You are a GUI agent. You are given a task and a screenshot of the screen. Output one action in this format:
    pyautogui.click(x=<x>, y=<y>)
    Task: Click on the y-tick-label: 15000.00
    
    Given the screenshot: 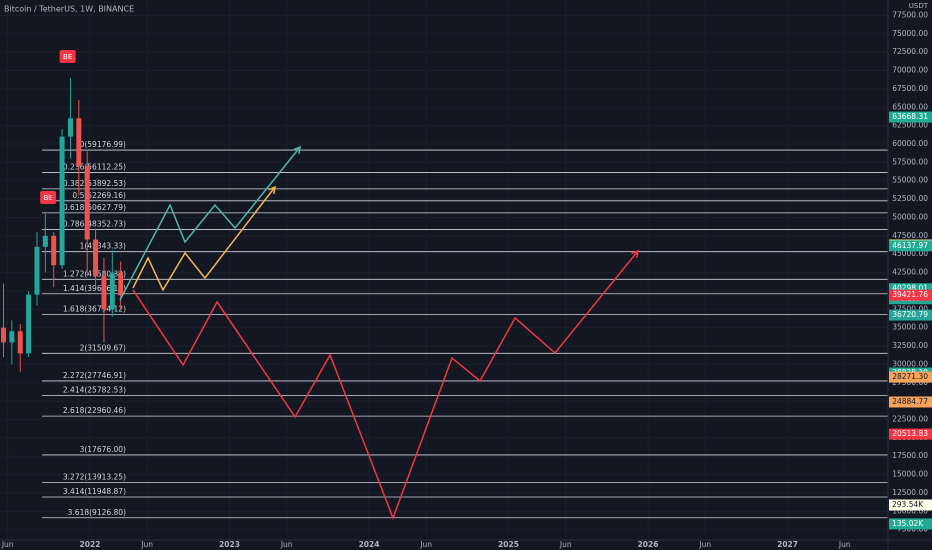 What is the action you would take?
    pyautogui.click(x=910, y=474)
    